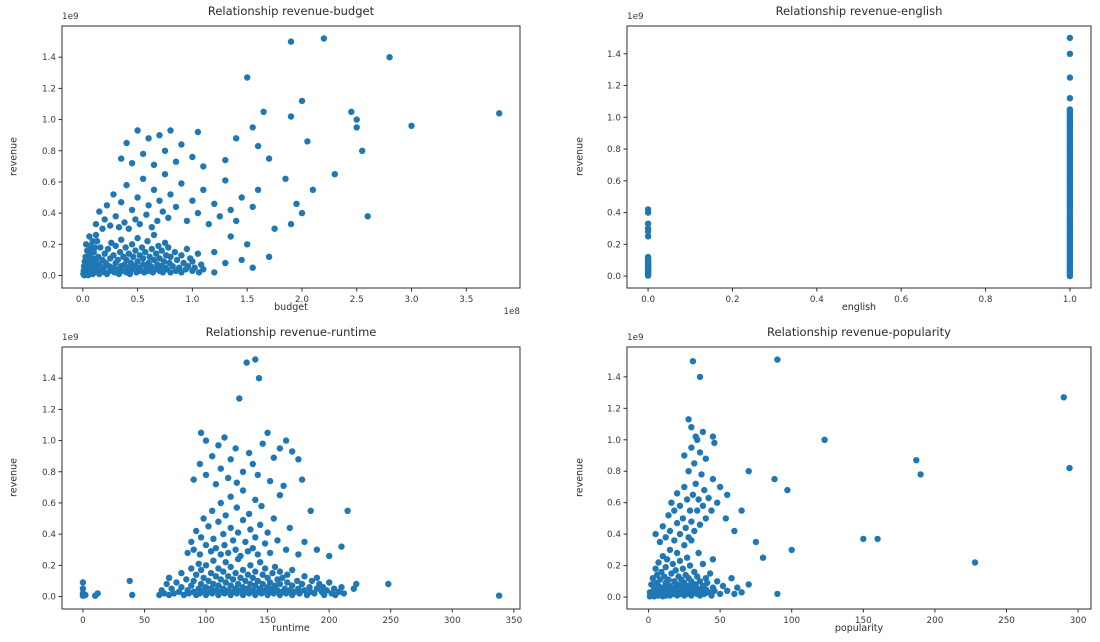  What do you see at coordinates (614, 55) in the screenshot?
I see `y-tick-label: 1.4` at bounding box center [614, 55].